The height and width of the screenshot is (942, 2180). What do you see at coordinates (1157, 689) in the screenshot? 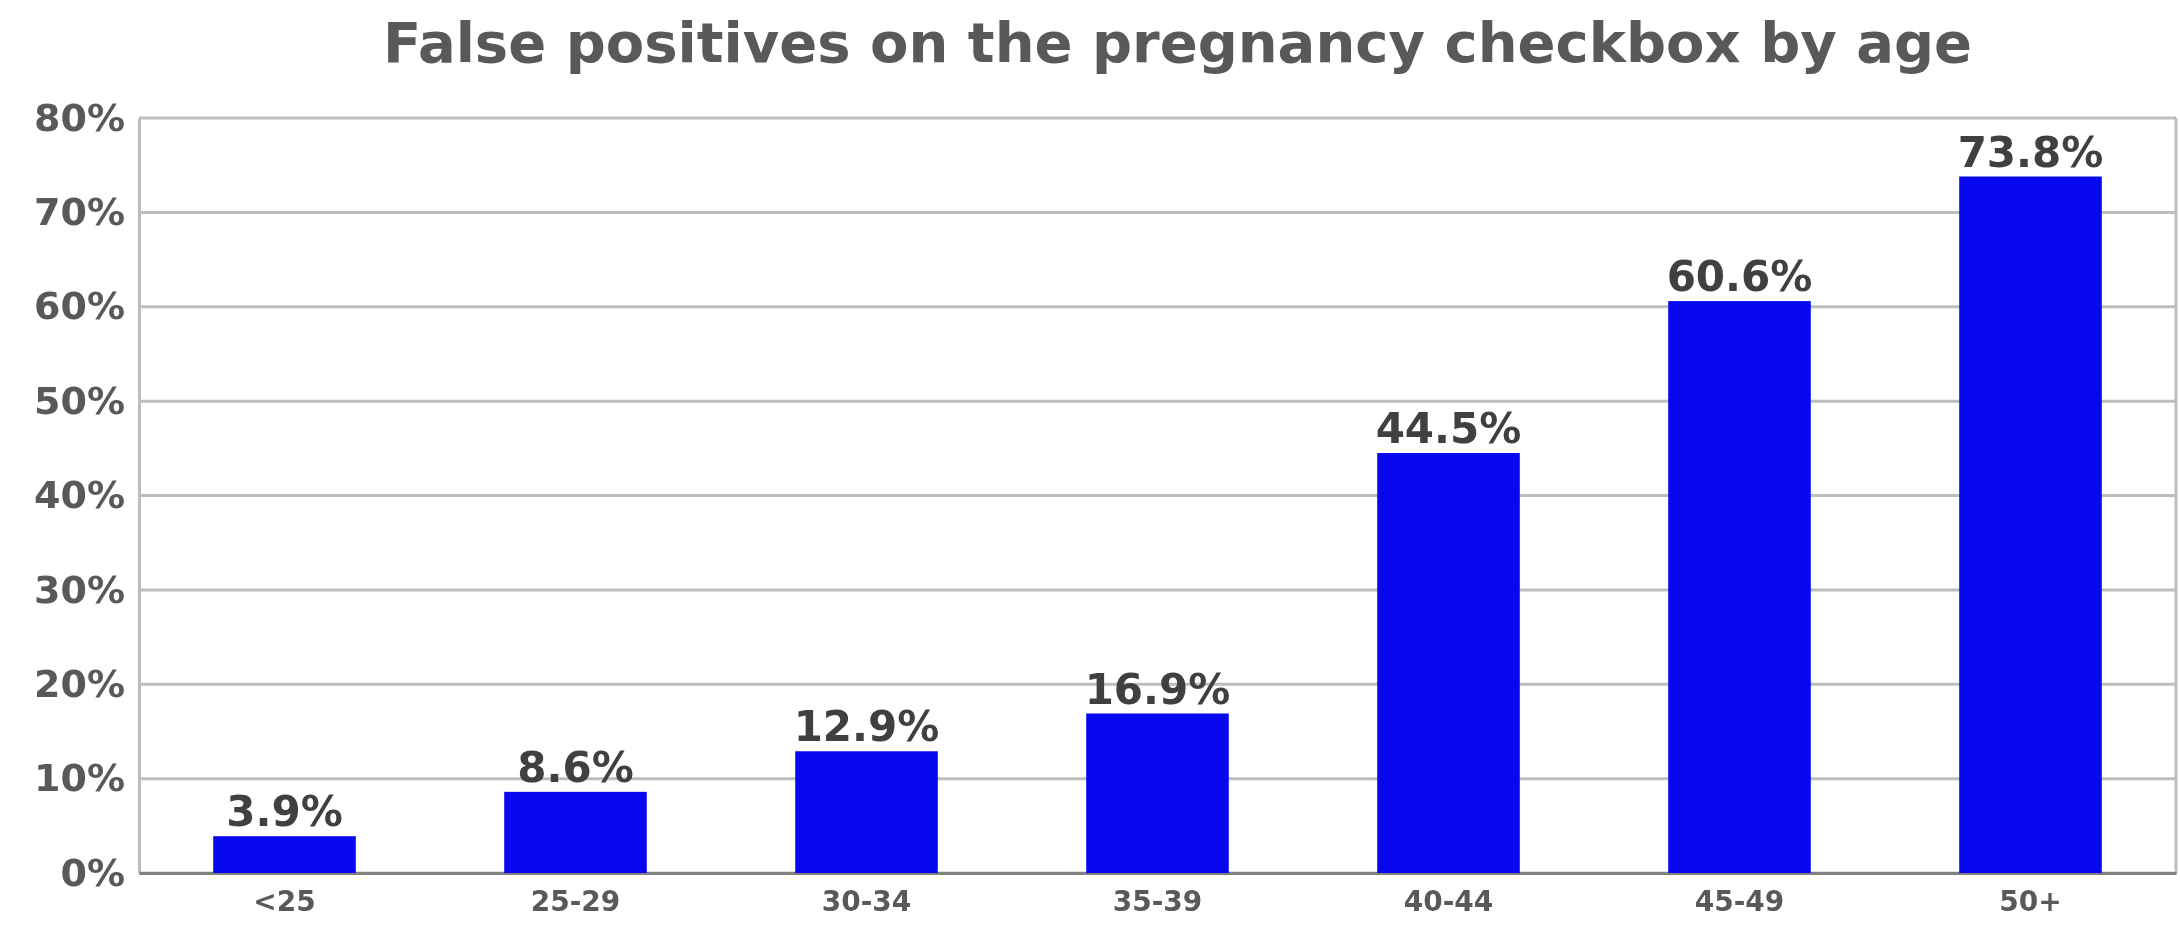
I see `data-label: 16.9%` at bounding box center [1157, 689].